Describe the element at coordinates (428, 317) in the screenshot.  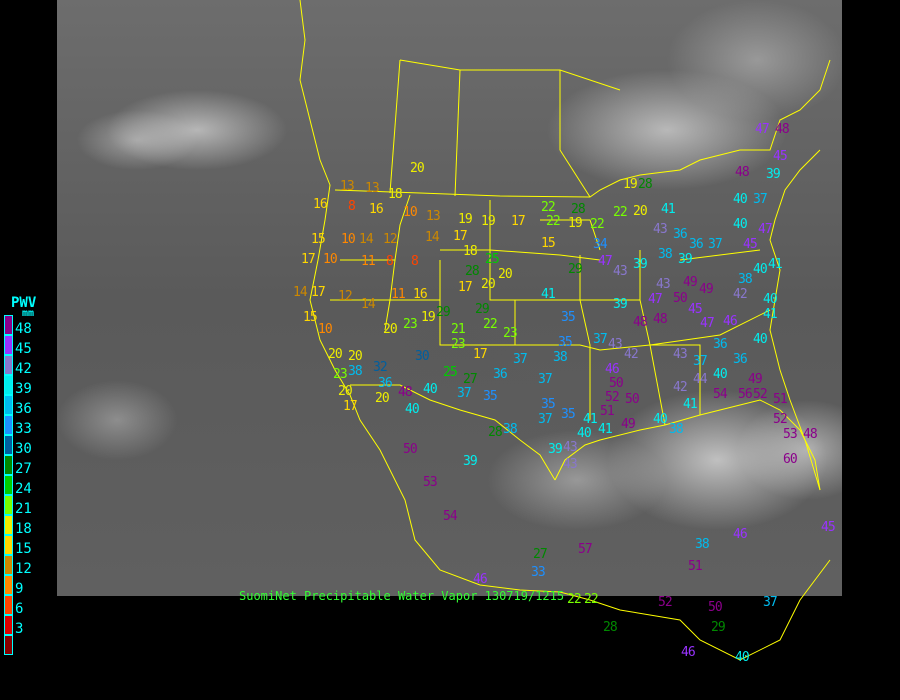
I see `station-pwv-value: 19` at that location.